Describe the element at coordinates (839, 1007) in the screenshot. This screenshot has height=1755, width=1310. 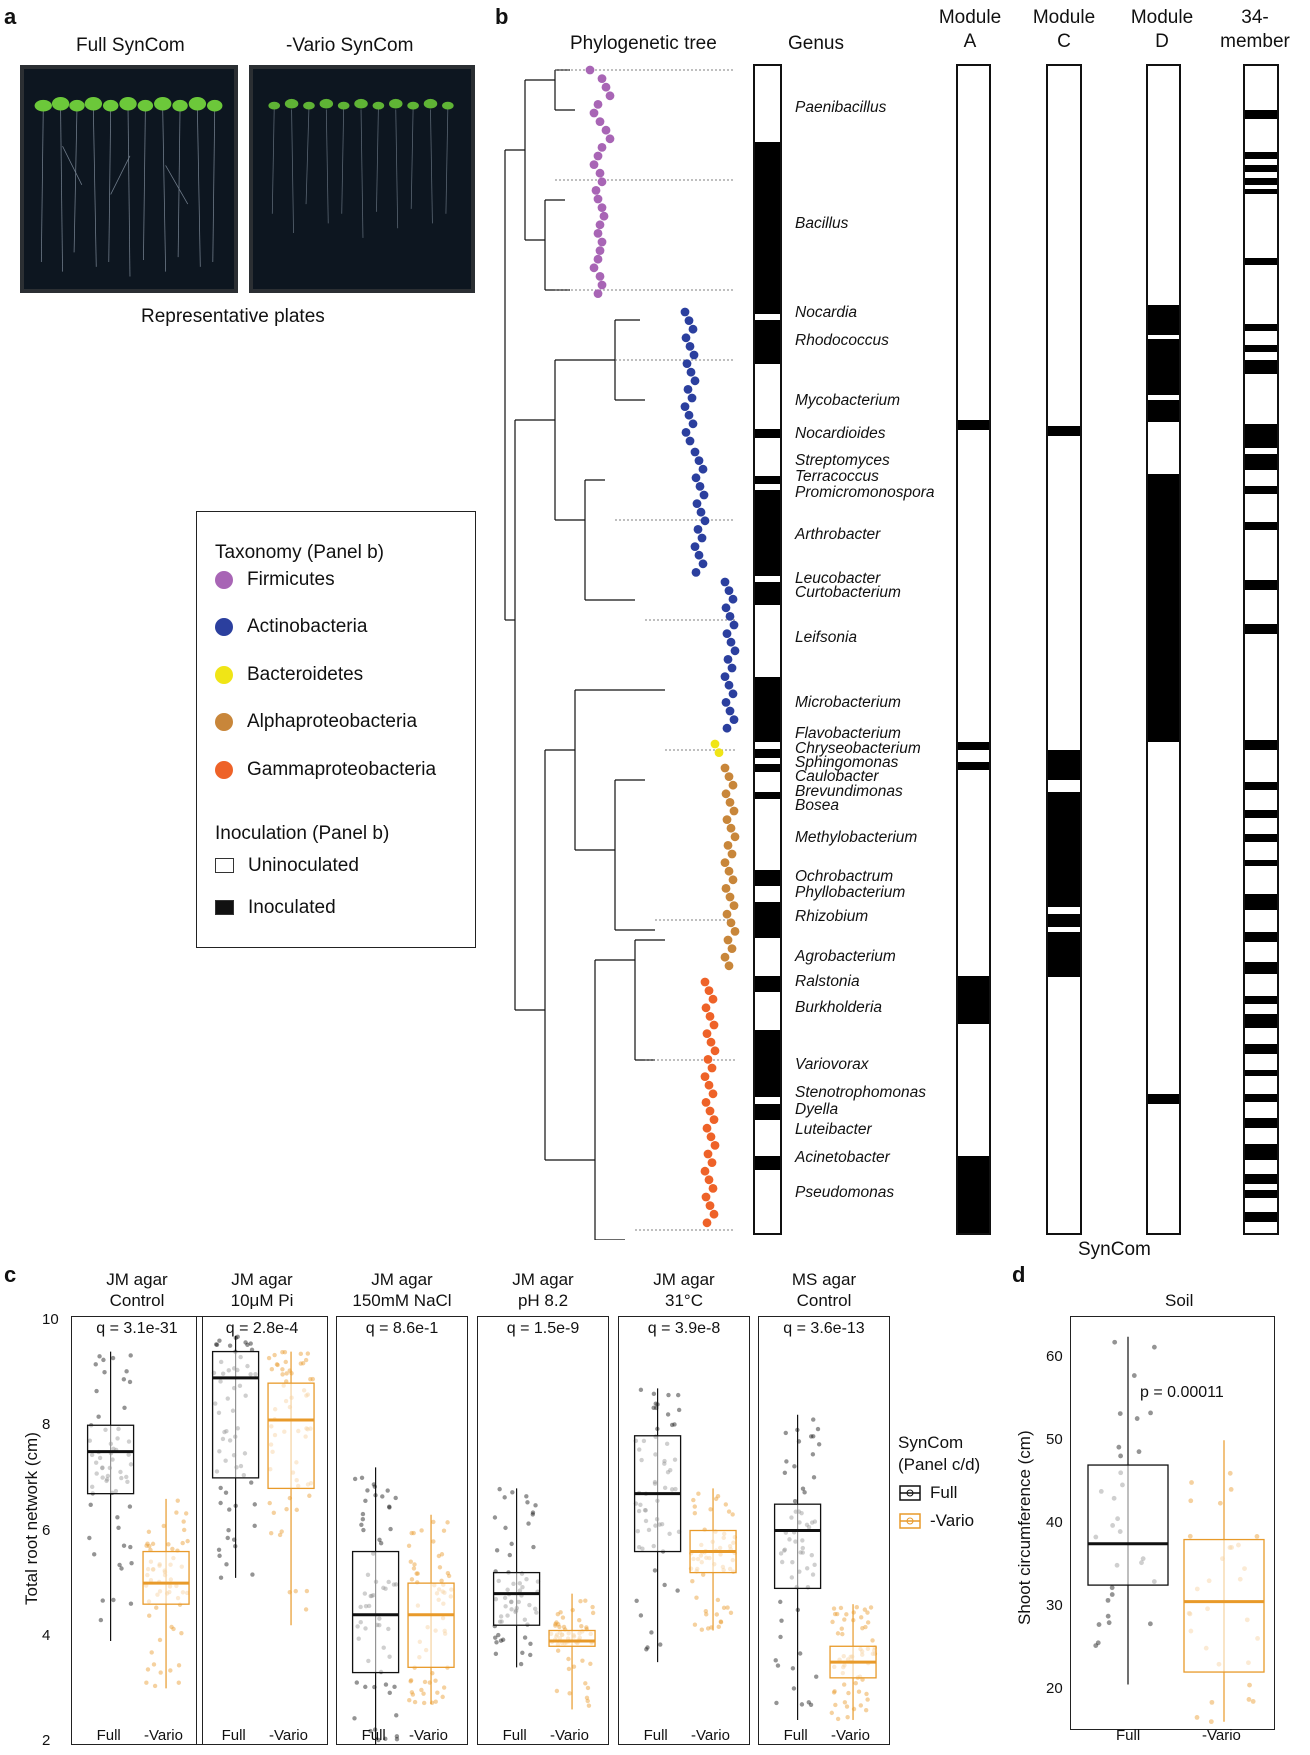
I see `genus-label: Burkholderia` at that location.